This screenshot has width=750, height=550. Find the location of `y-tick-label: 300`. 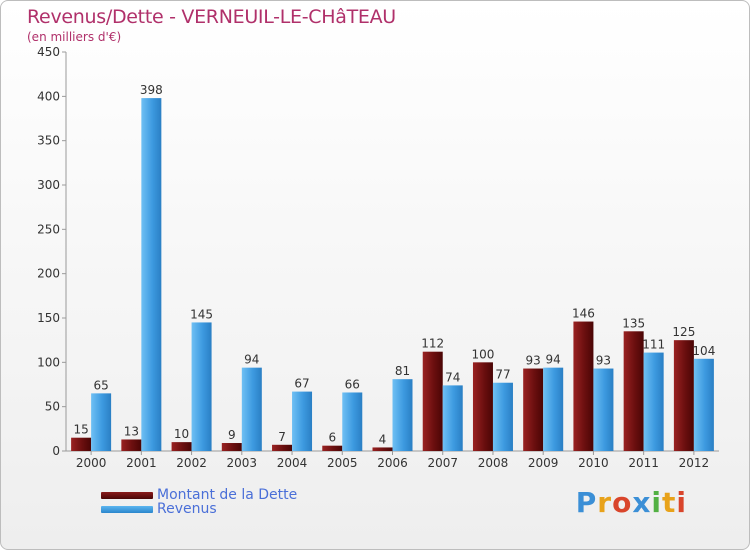

y-tick-label: 300 is located at coordinates (48, 185).